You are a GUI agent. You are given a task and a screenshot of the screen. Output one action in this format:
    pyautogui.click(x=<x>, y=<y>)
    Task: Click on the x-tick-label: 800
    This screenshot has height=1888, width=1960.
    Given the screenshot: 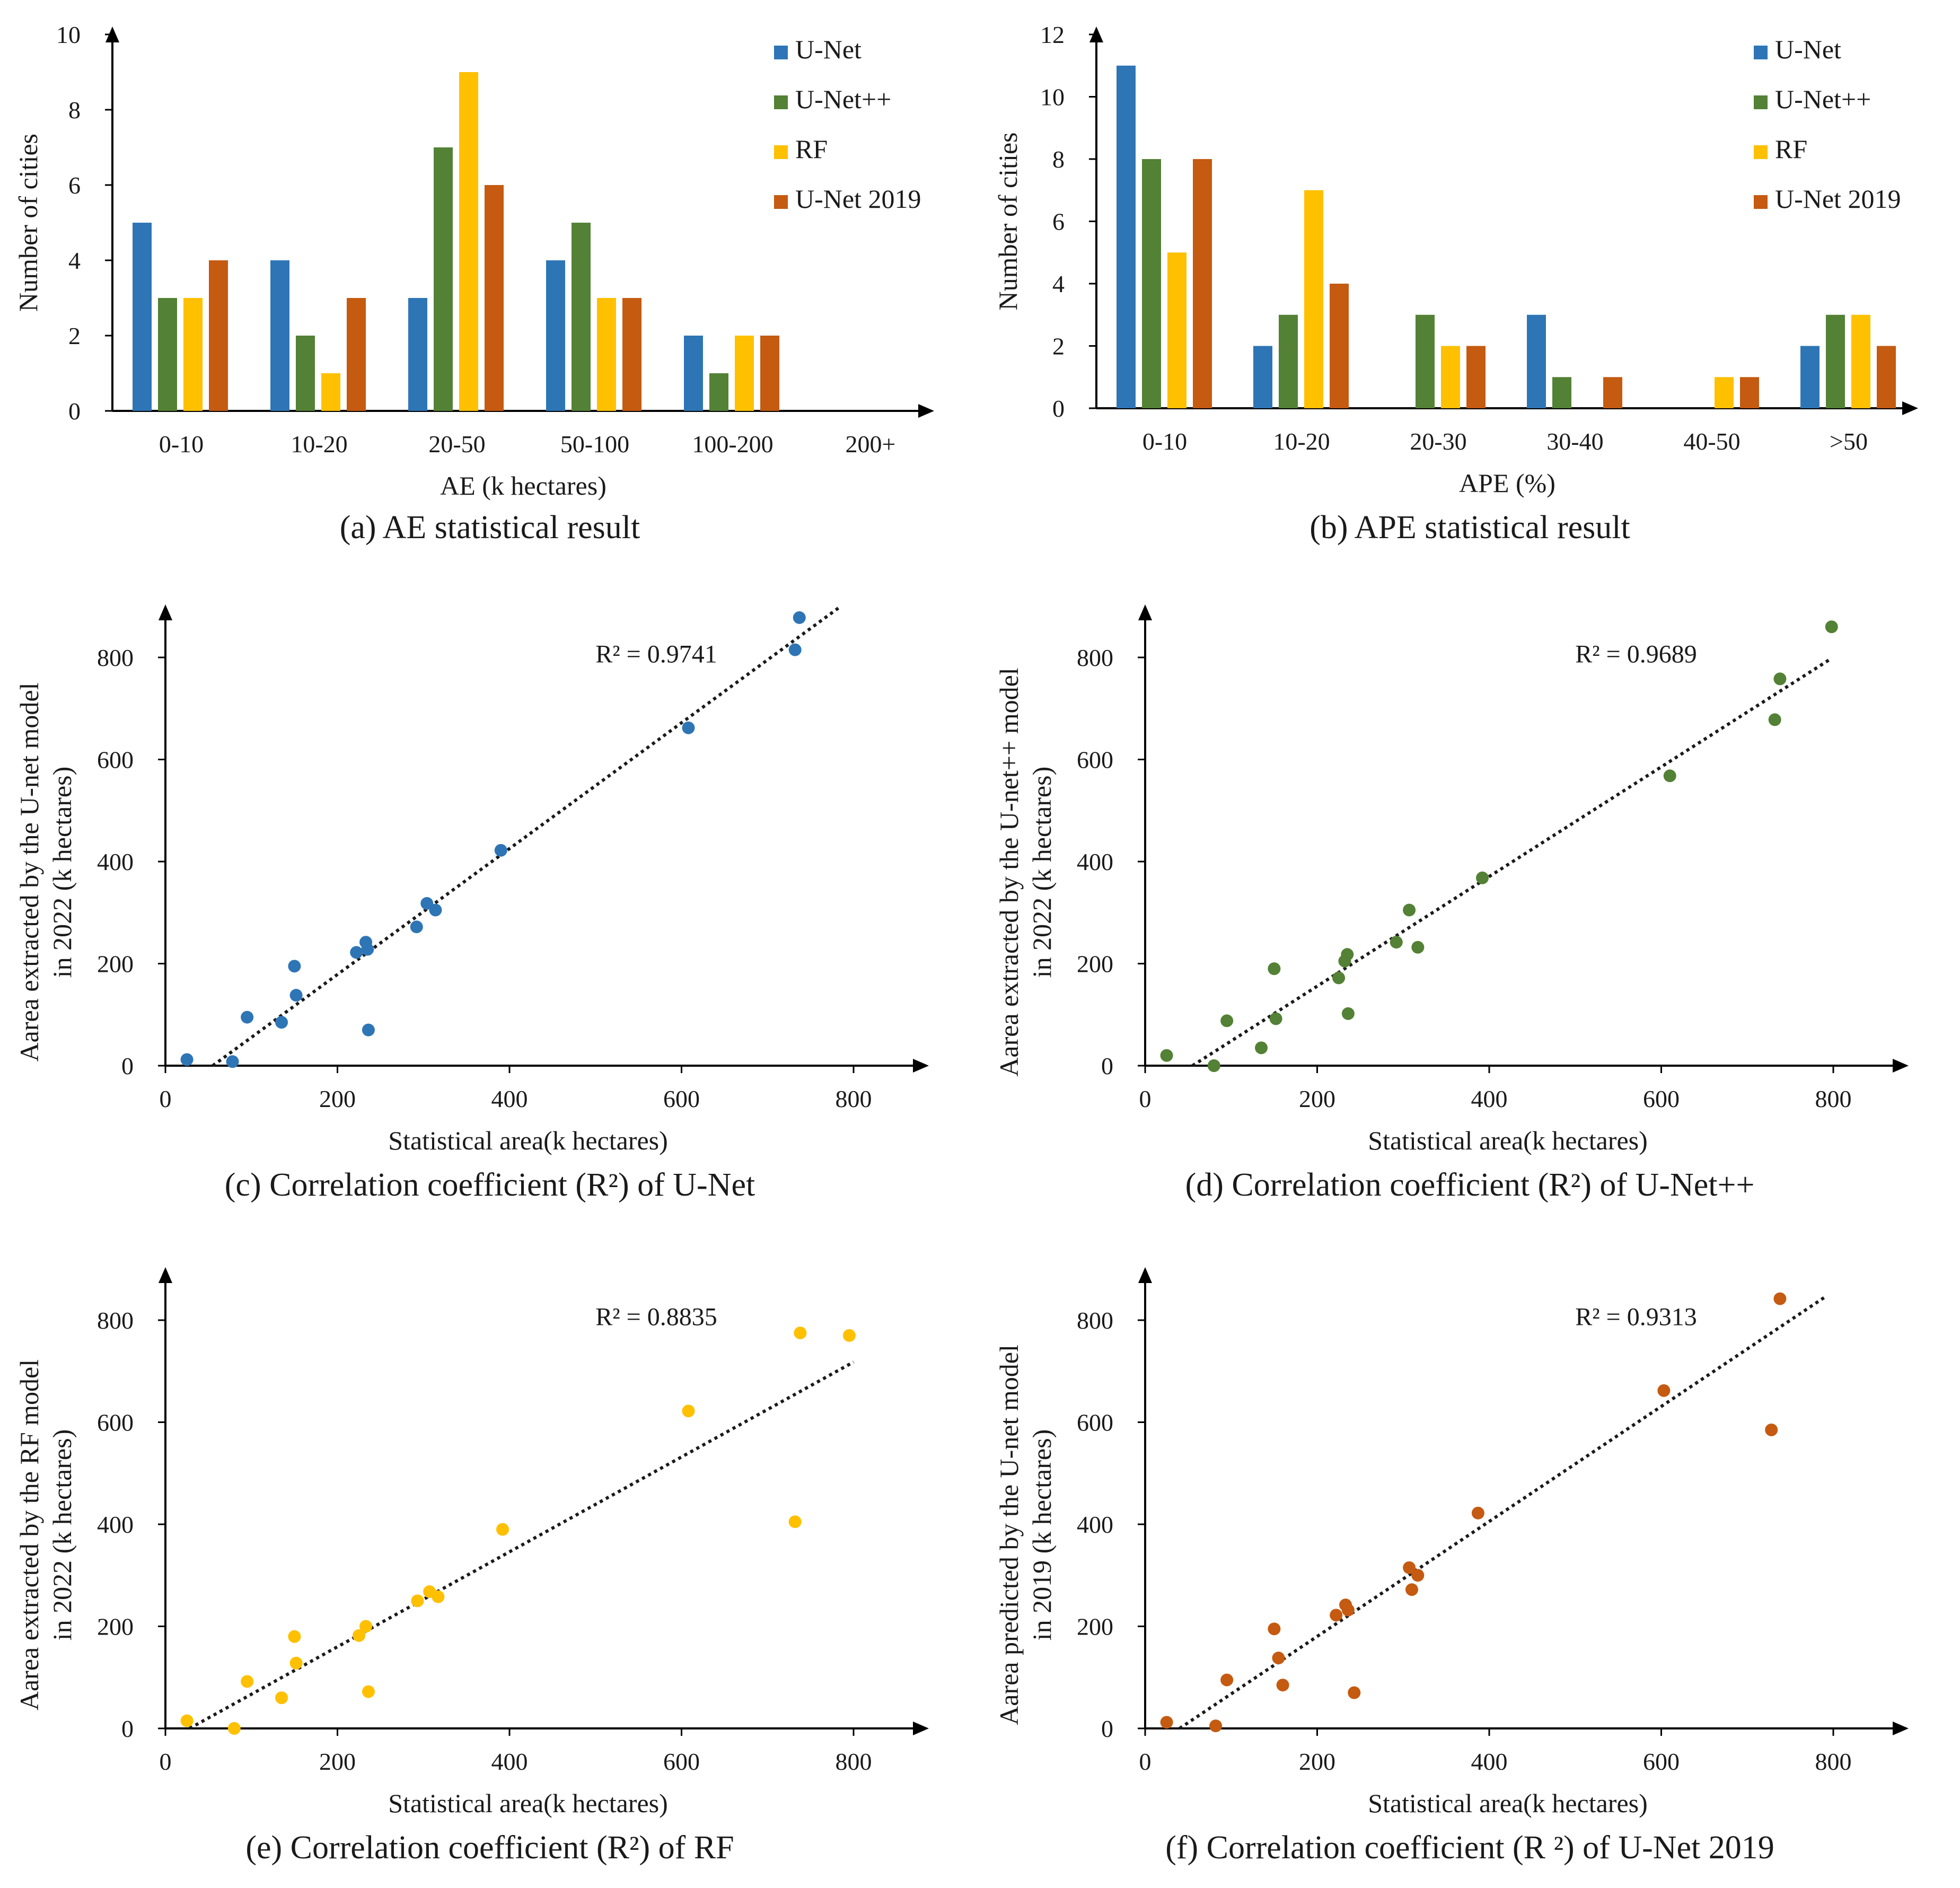 What is the action you would take?
    pyautogui.click(x=854, y=1762)
    